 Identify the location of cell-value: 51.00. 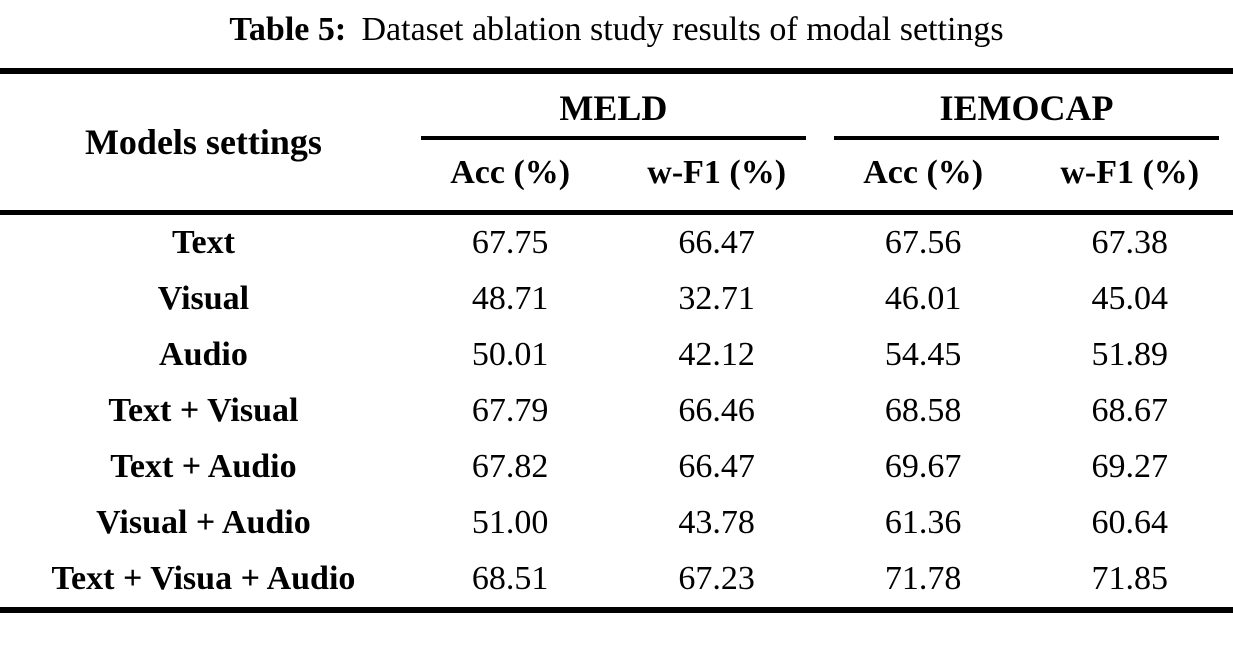
(510, 523).